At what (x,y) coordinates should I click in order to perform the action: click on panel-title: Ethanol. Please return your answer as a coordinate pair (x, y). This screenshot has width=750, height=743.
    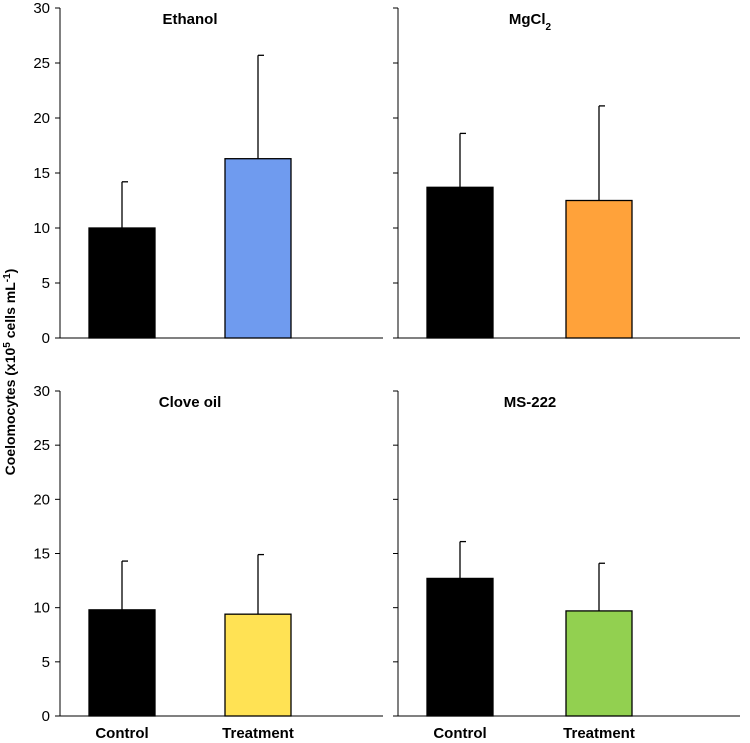
    Looking at the image, I should click on (190, 19).